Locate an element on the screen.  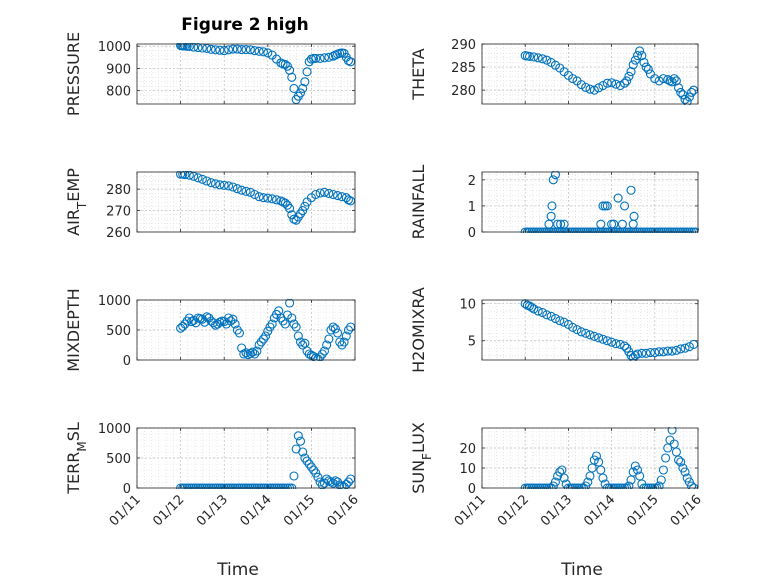
y-tick-label: 800 is located at coordinates (118, 92).